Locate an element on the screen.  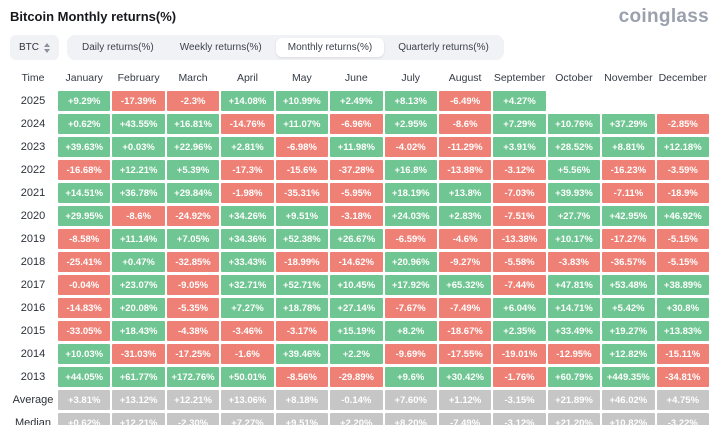
return-cell: +20.96% is located at coordinates (410, 262).